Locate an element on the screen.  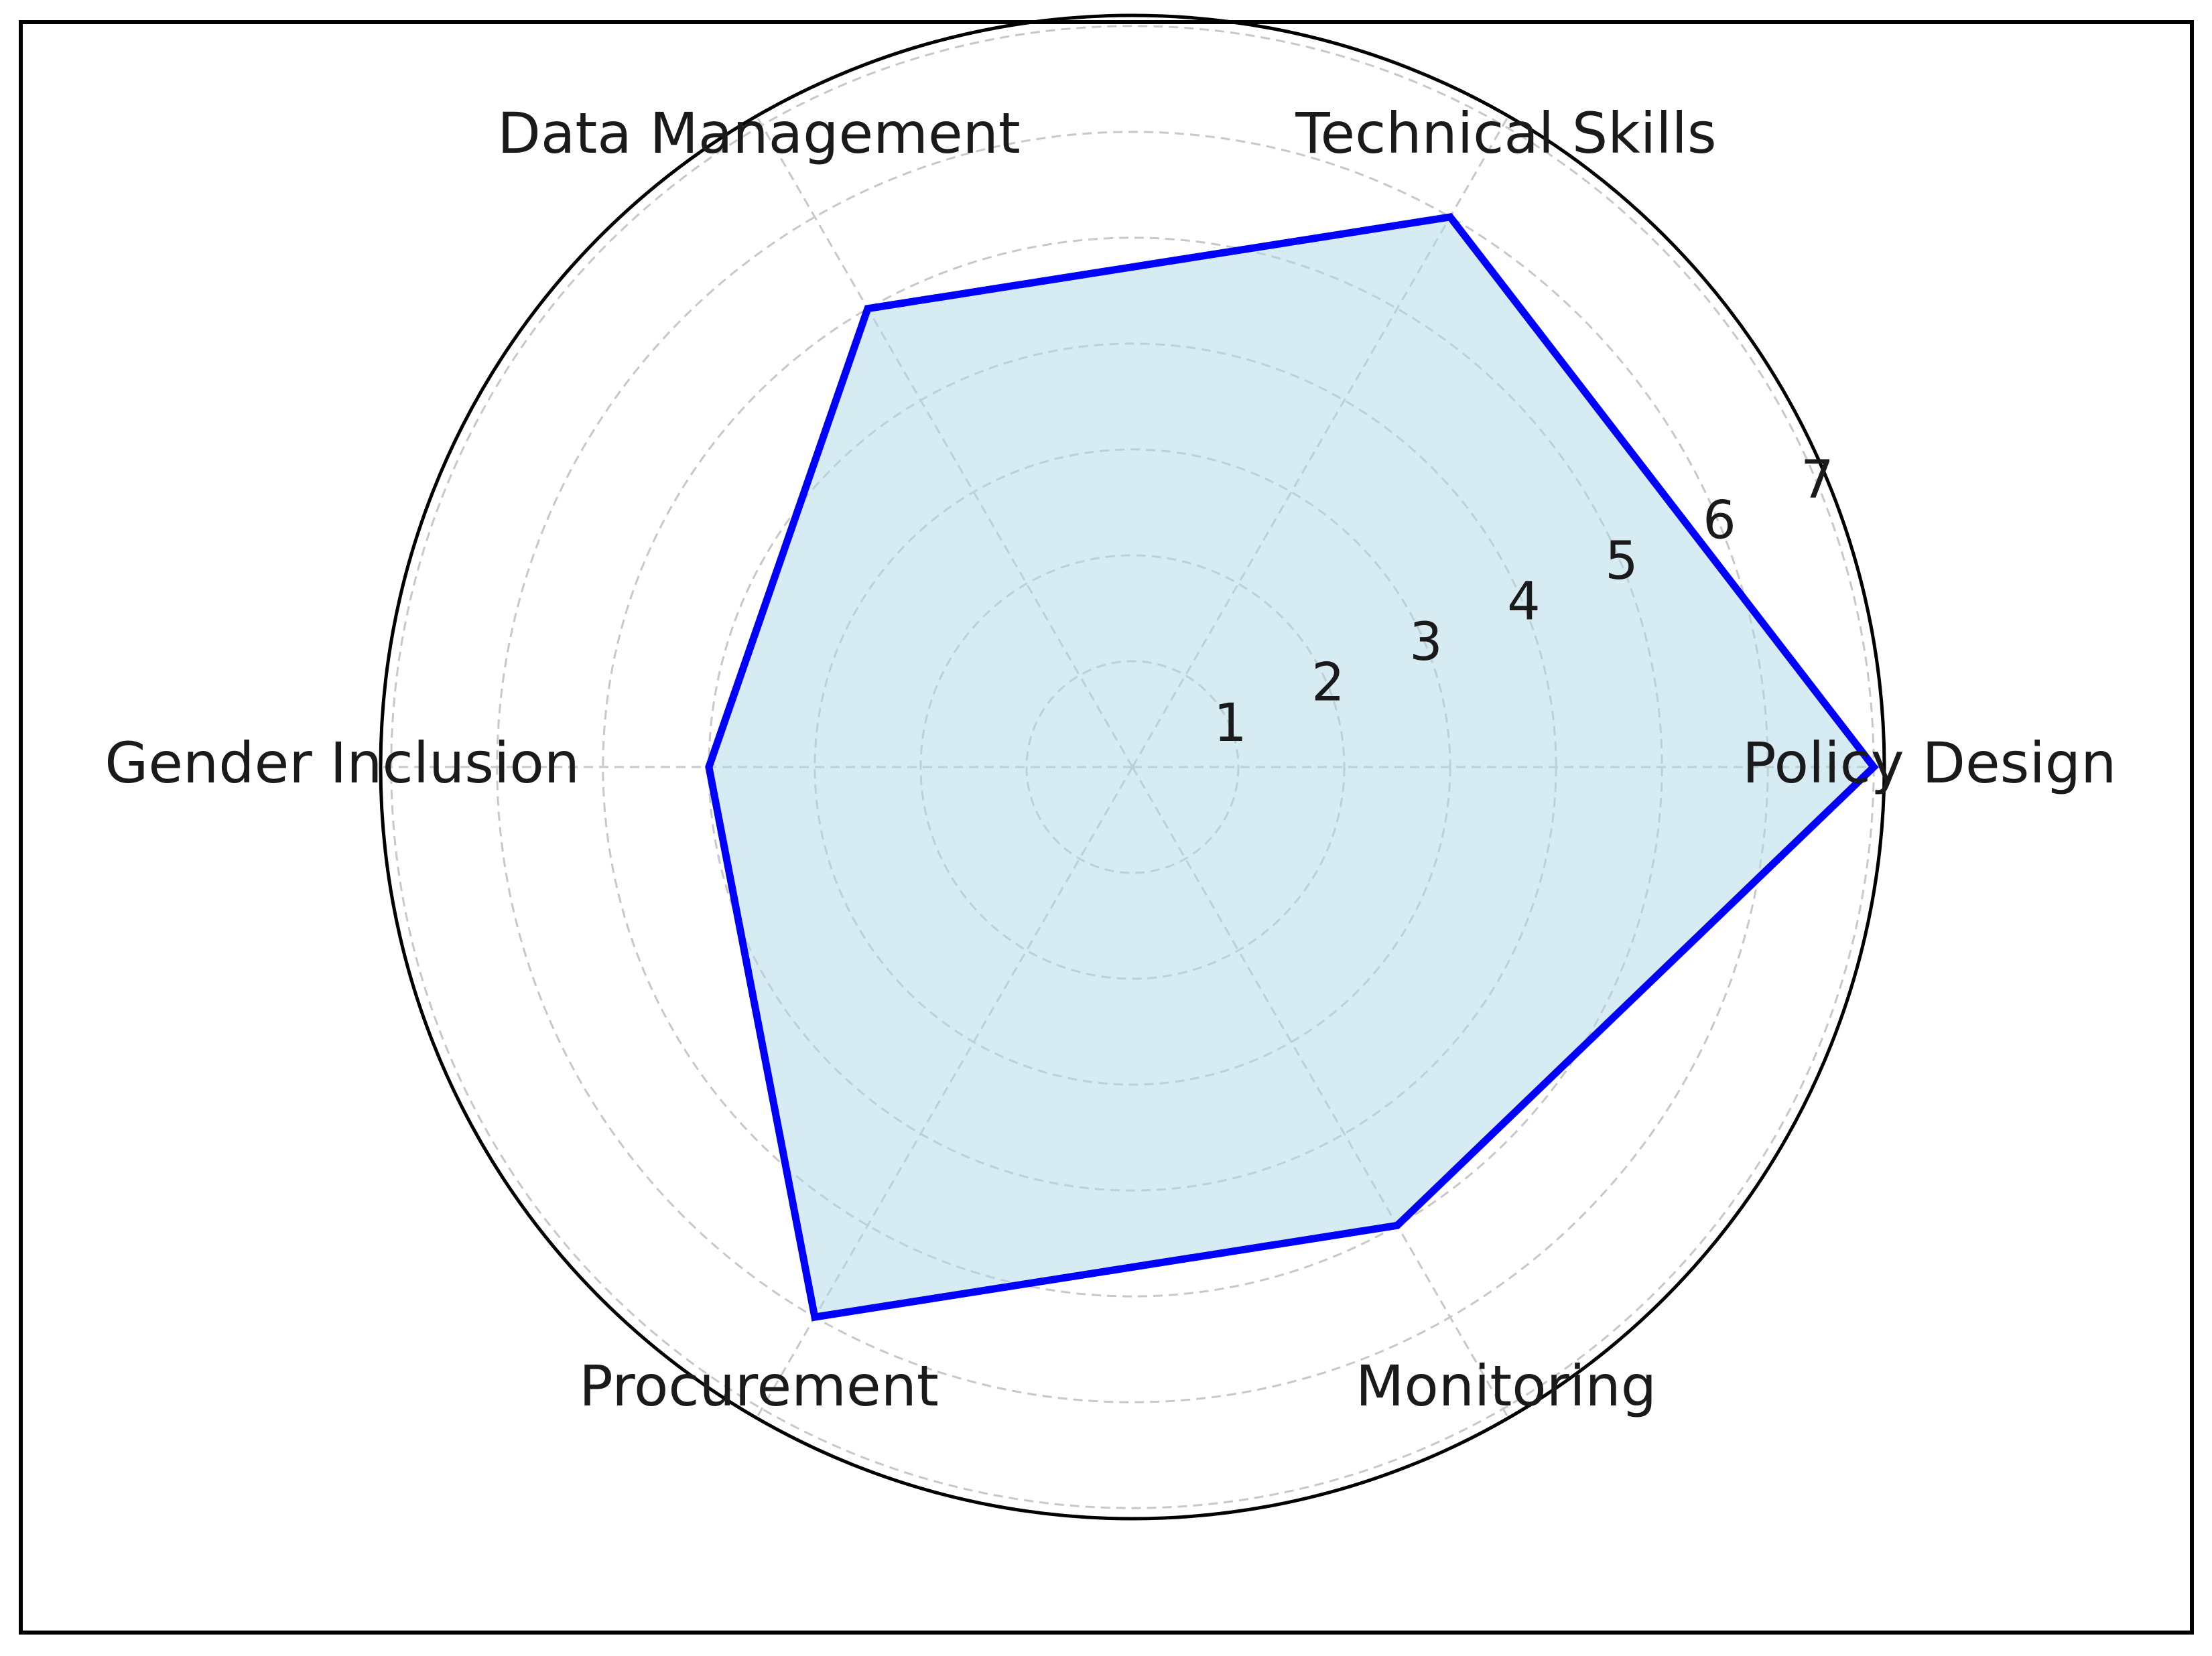
tick-labels: 1 2 3 4 5 6 7 is located at coordinates (1524, 602).